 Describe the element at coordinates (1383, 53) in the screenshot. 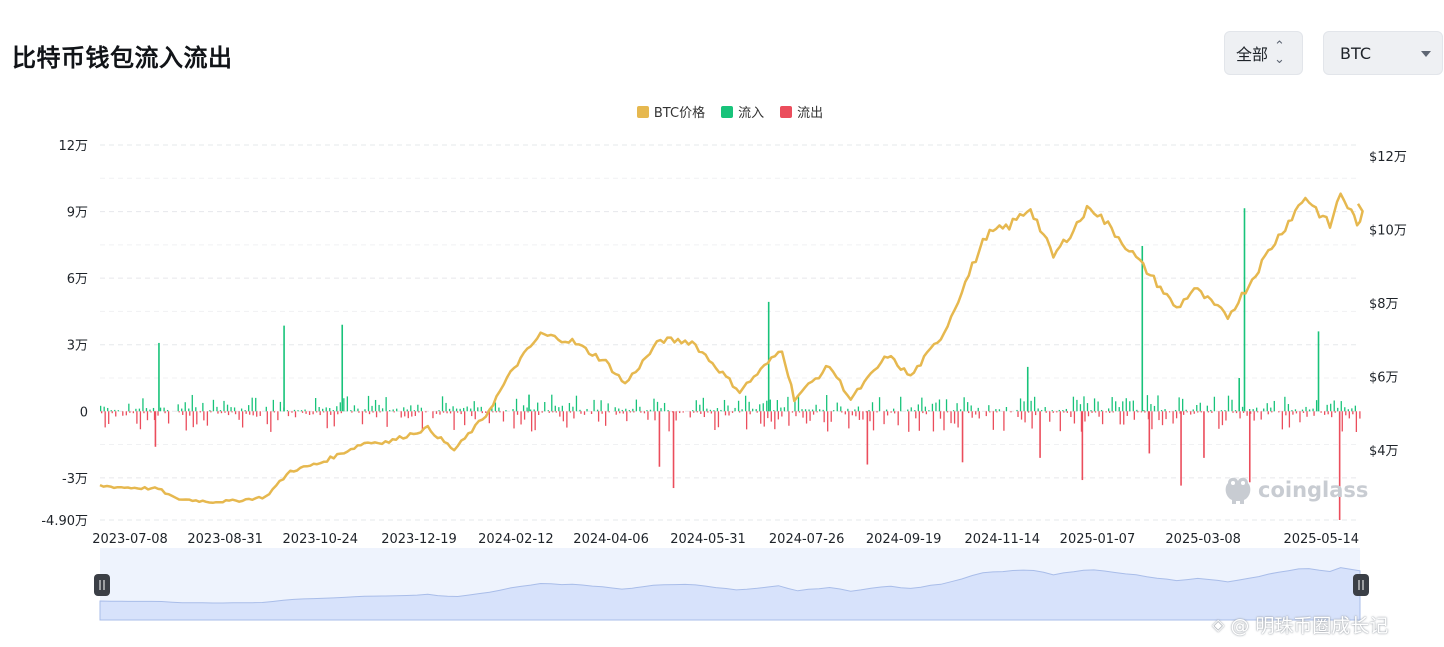

I see `coin-select: BTC` at that location.